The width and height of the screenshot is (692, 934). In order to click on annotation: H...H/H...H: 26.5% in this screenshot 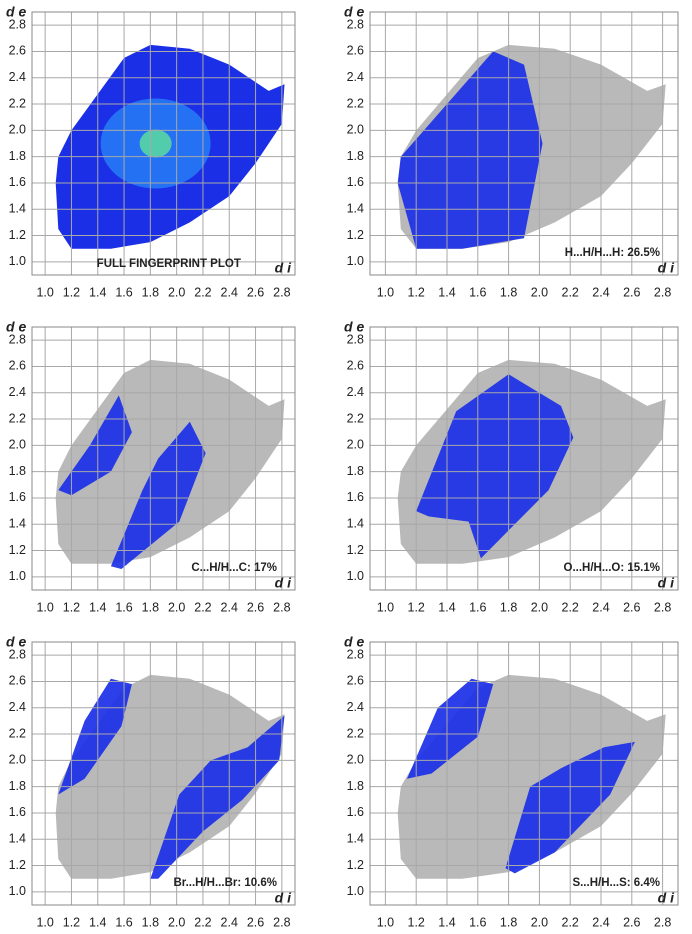, I will do `click(612, 253)`.